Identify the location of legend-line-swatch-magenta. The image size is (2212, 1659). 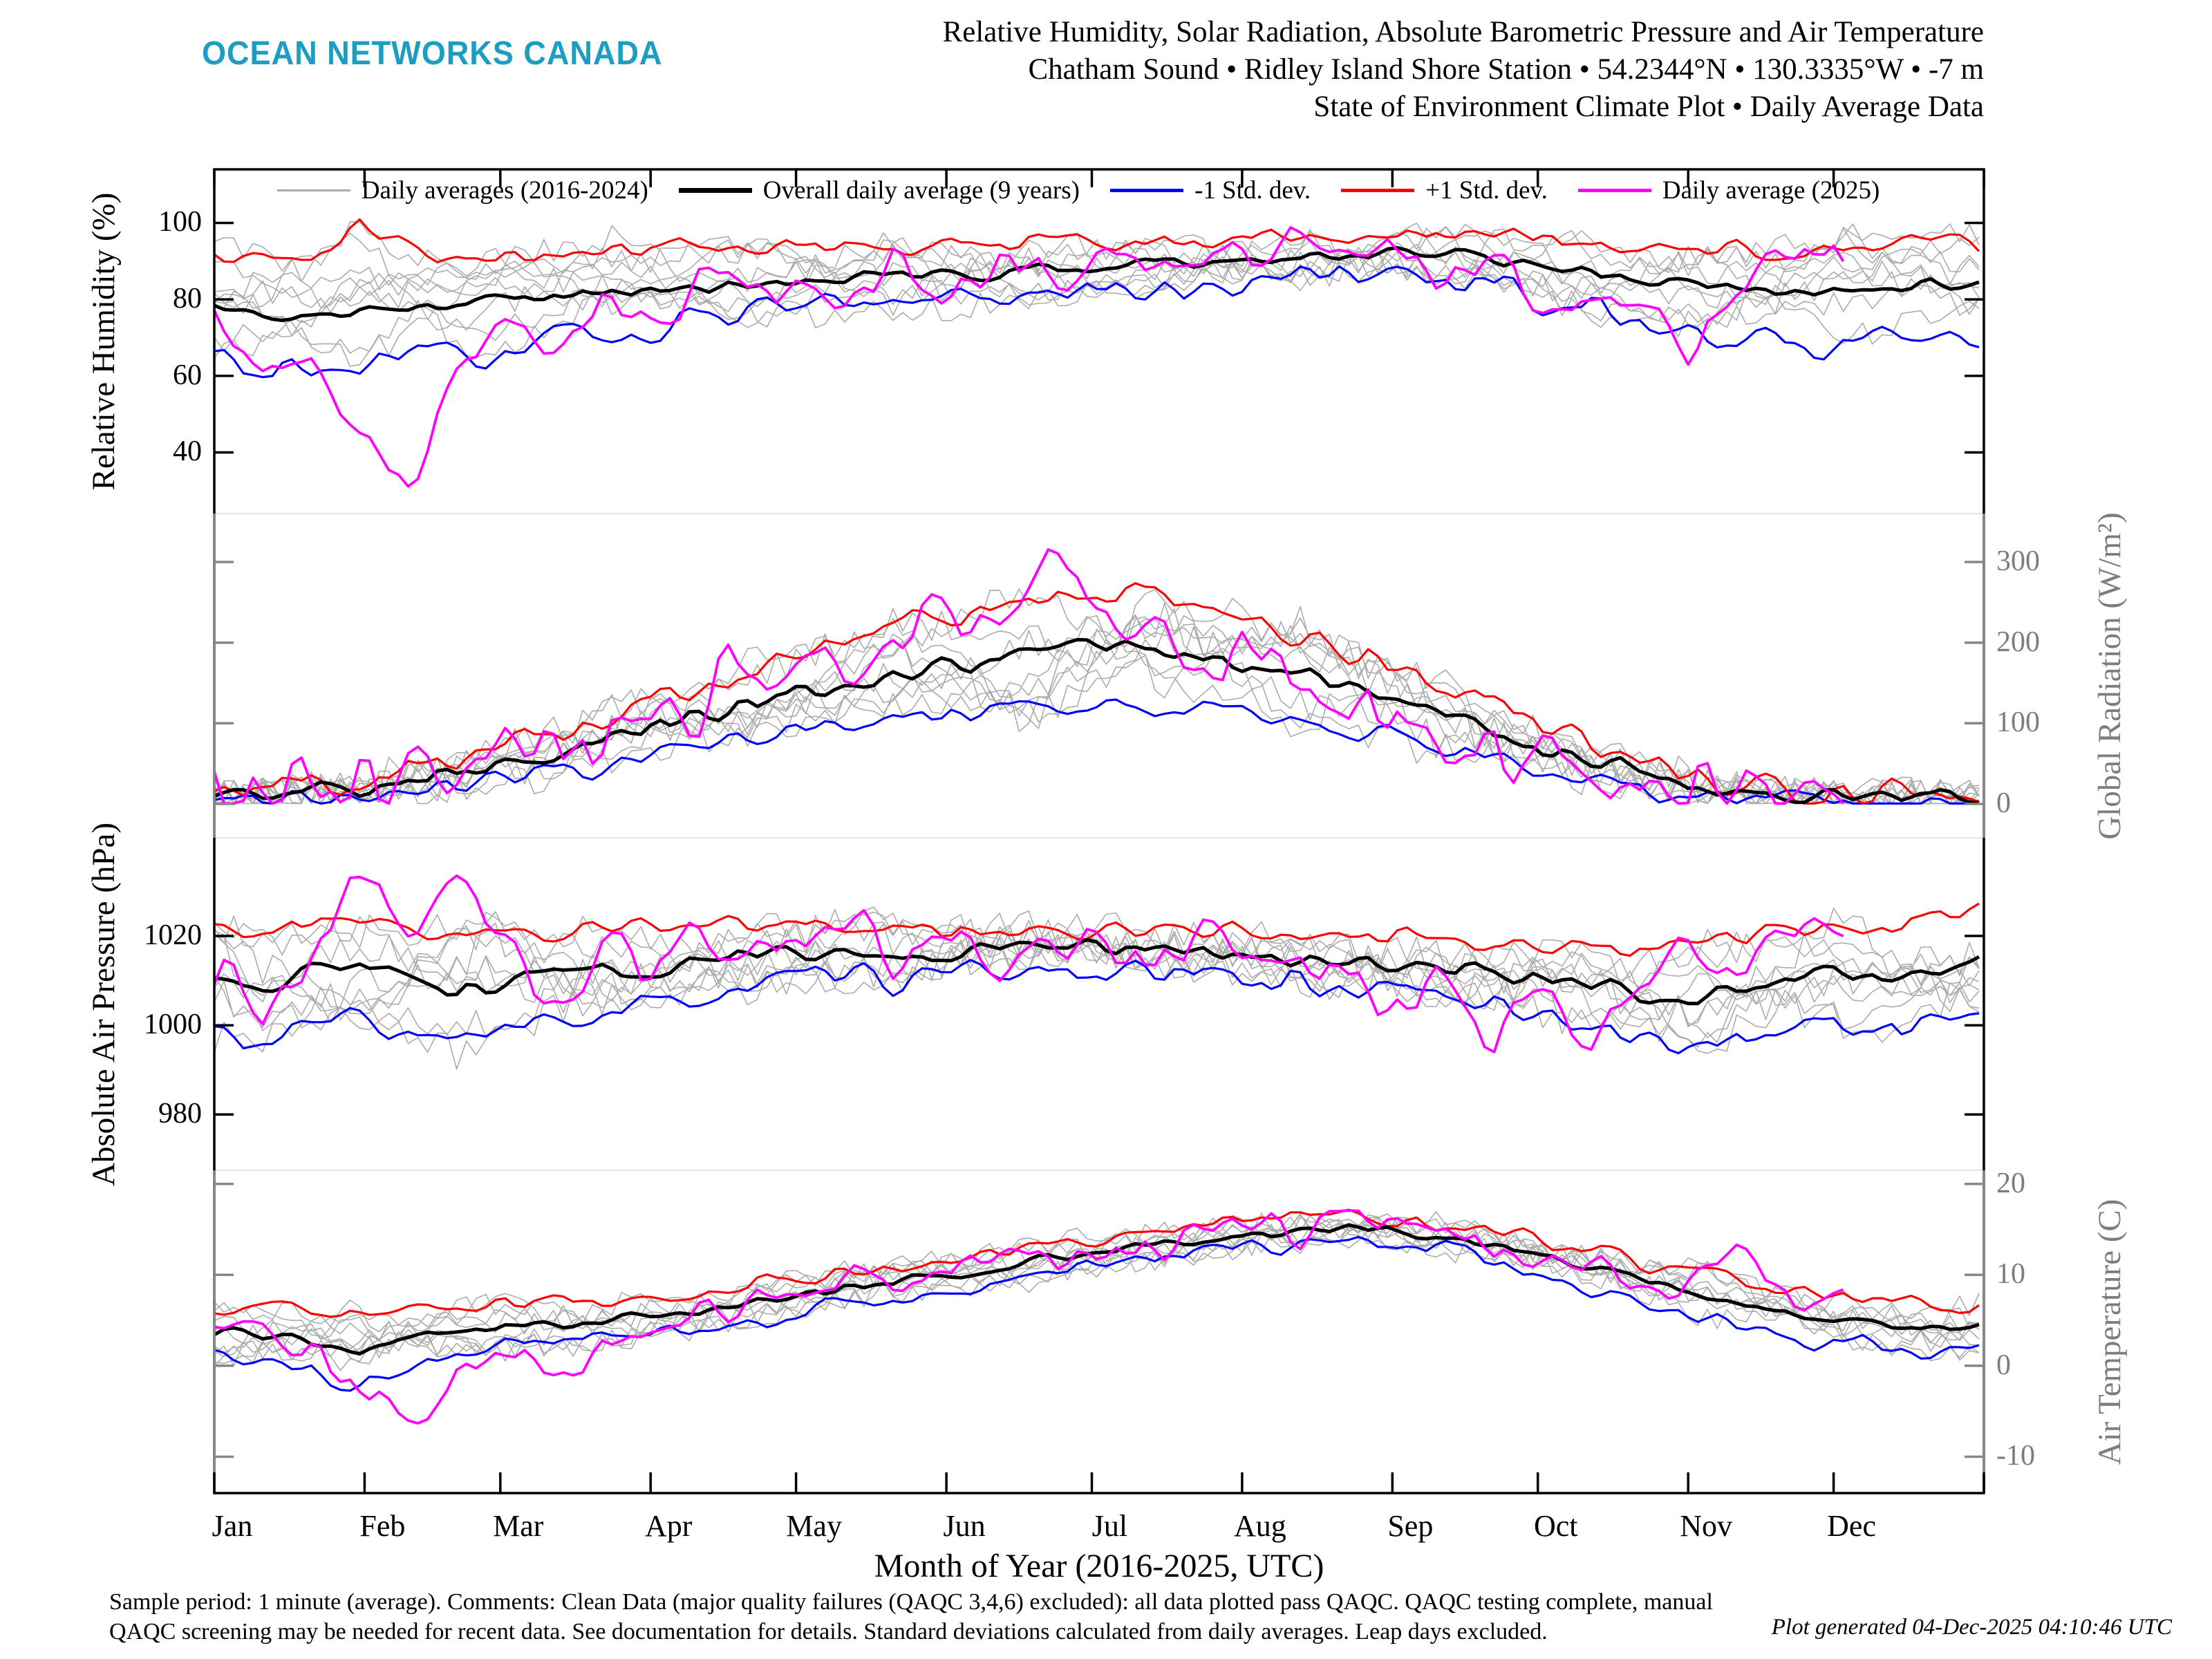
(1614, 191).